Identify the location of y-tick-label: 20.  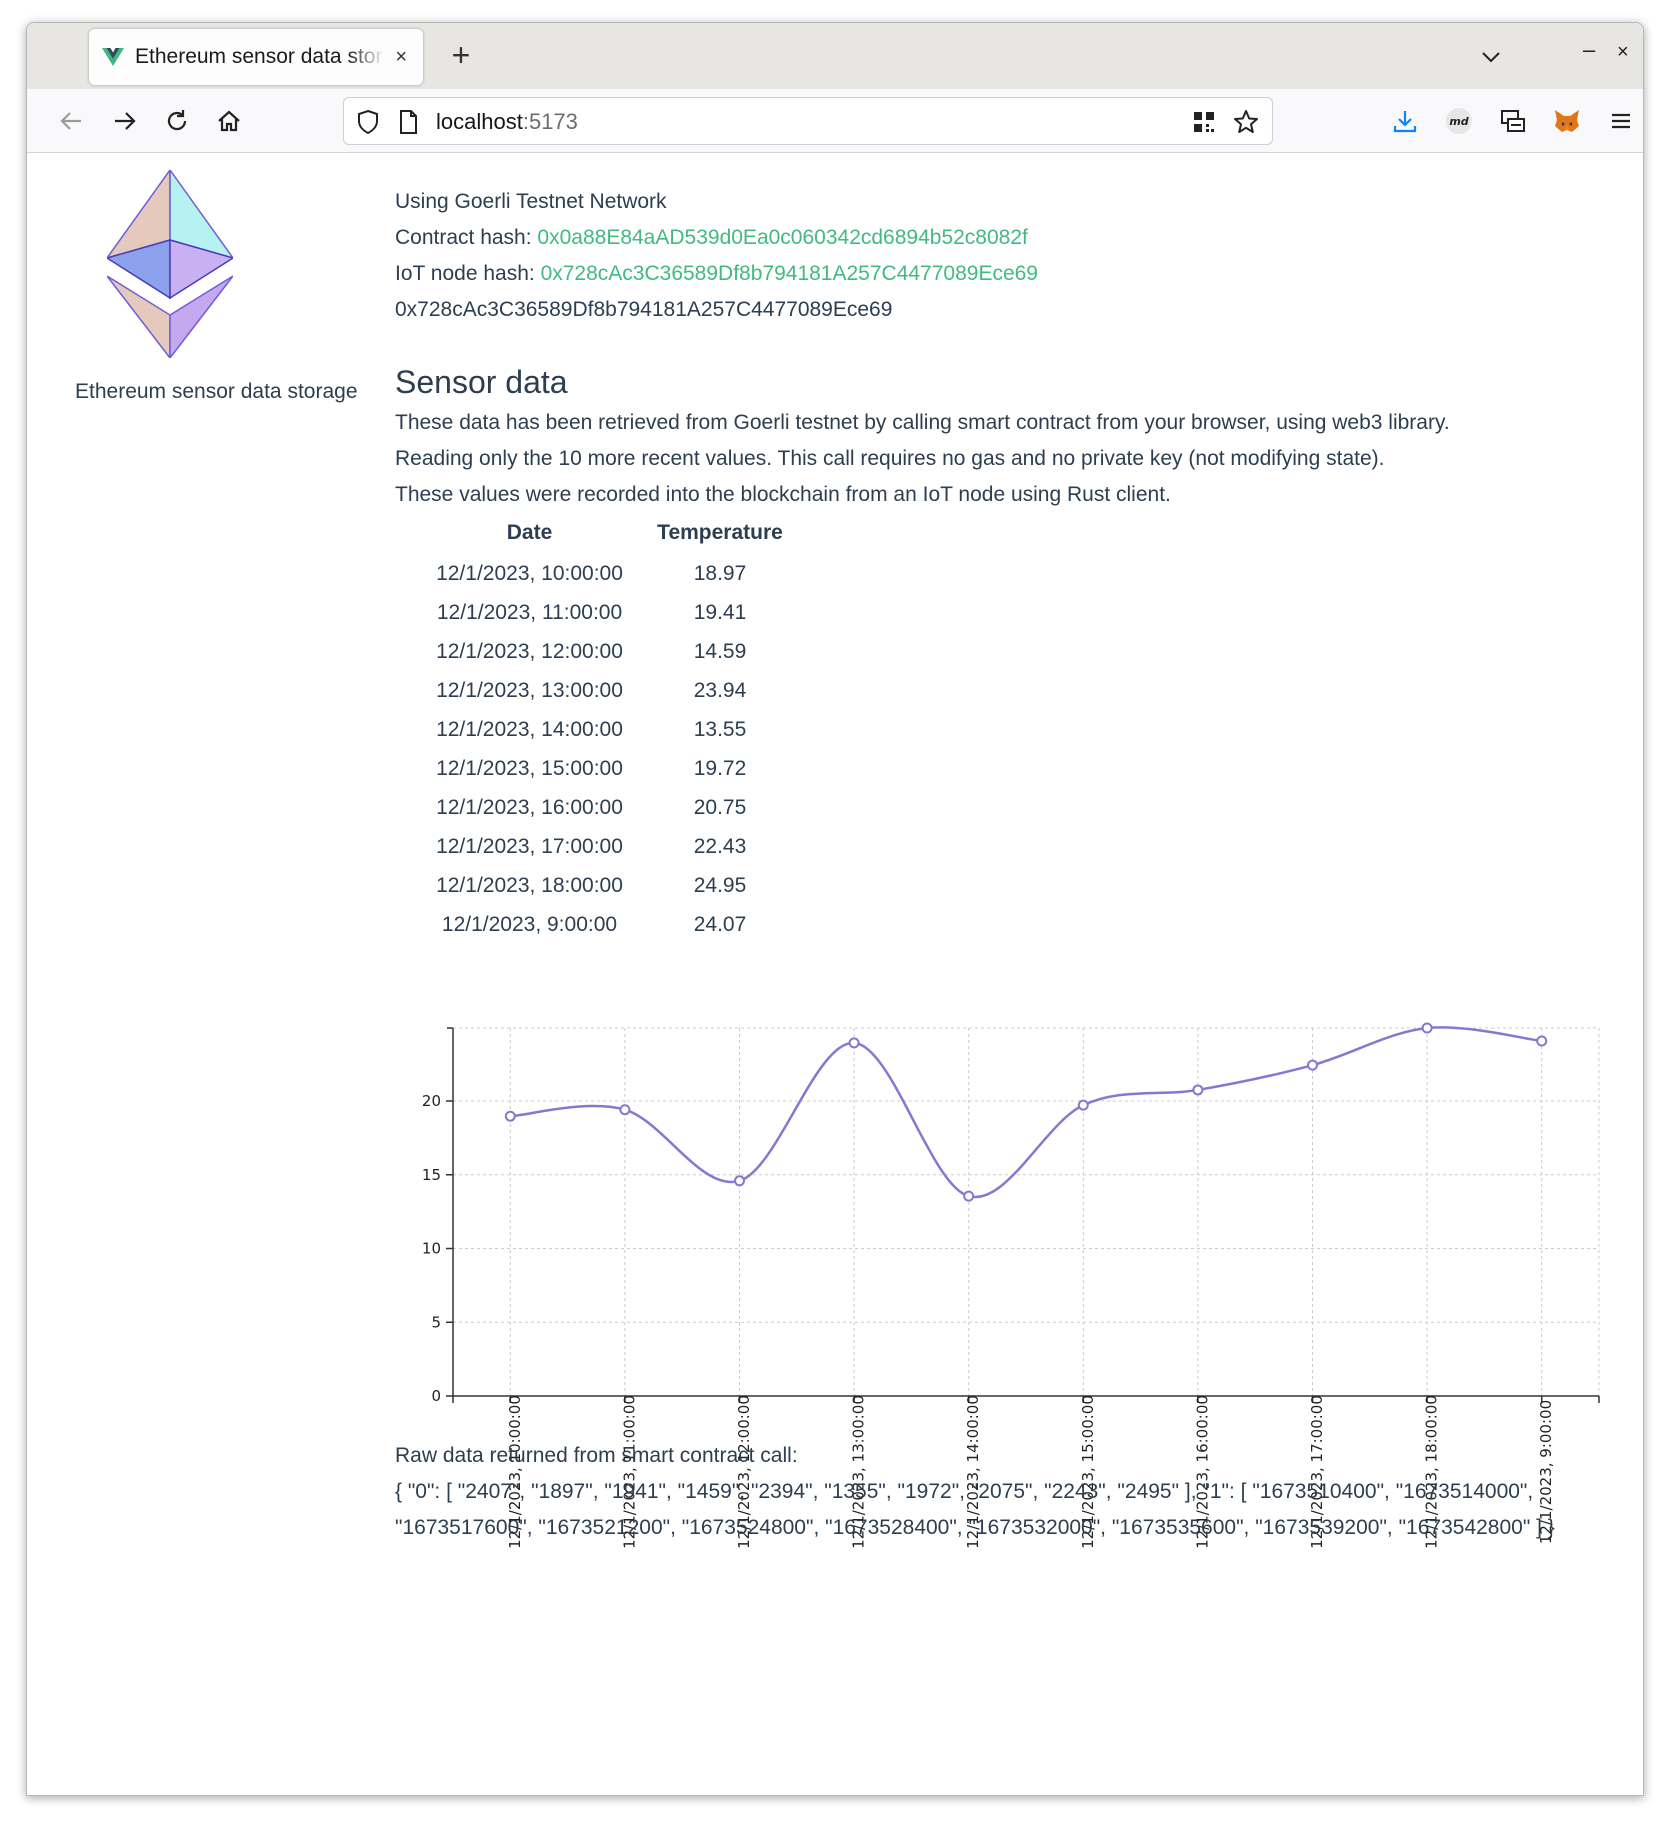
(431, 1101).